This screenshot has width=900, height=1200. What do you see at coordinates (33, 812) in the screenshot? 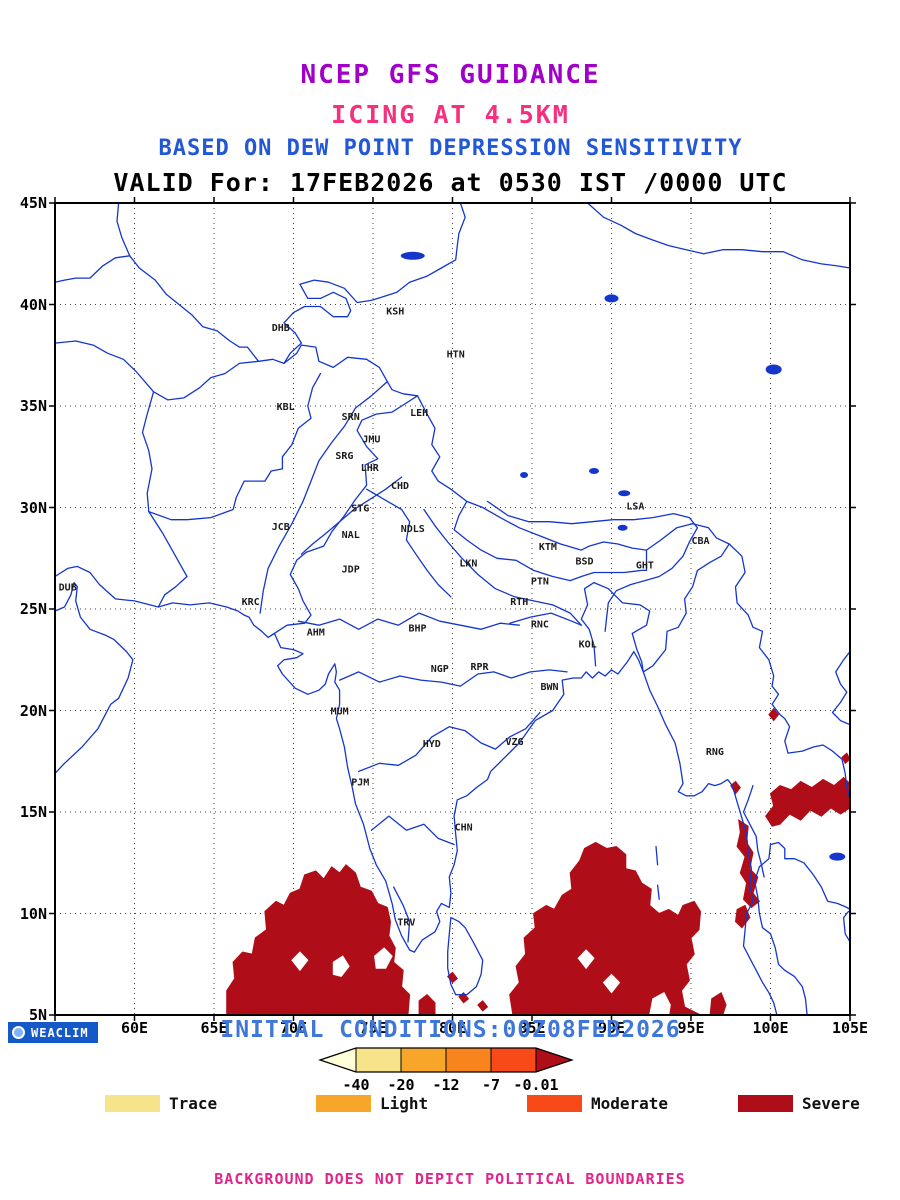
I see `y-tick-label-15N: 15N` at bounding box center [33, 812].